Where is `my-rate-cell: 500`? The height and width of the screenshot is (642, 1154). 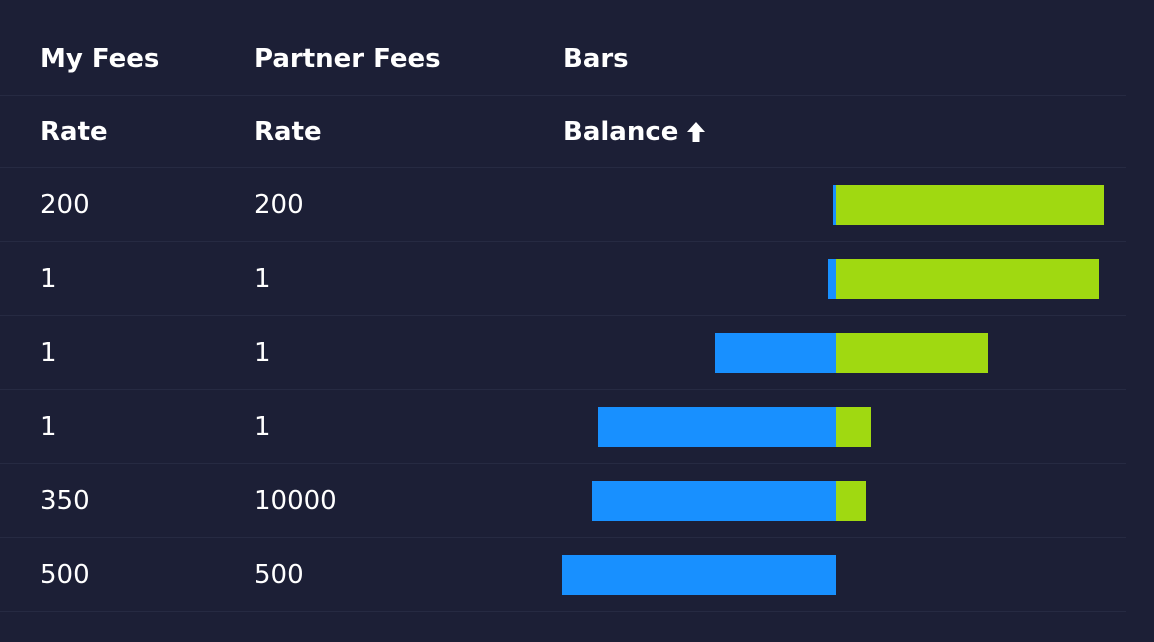 my-rate-cell: 500 is located at coordinates (65, 574).